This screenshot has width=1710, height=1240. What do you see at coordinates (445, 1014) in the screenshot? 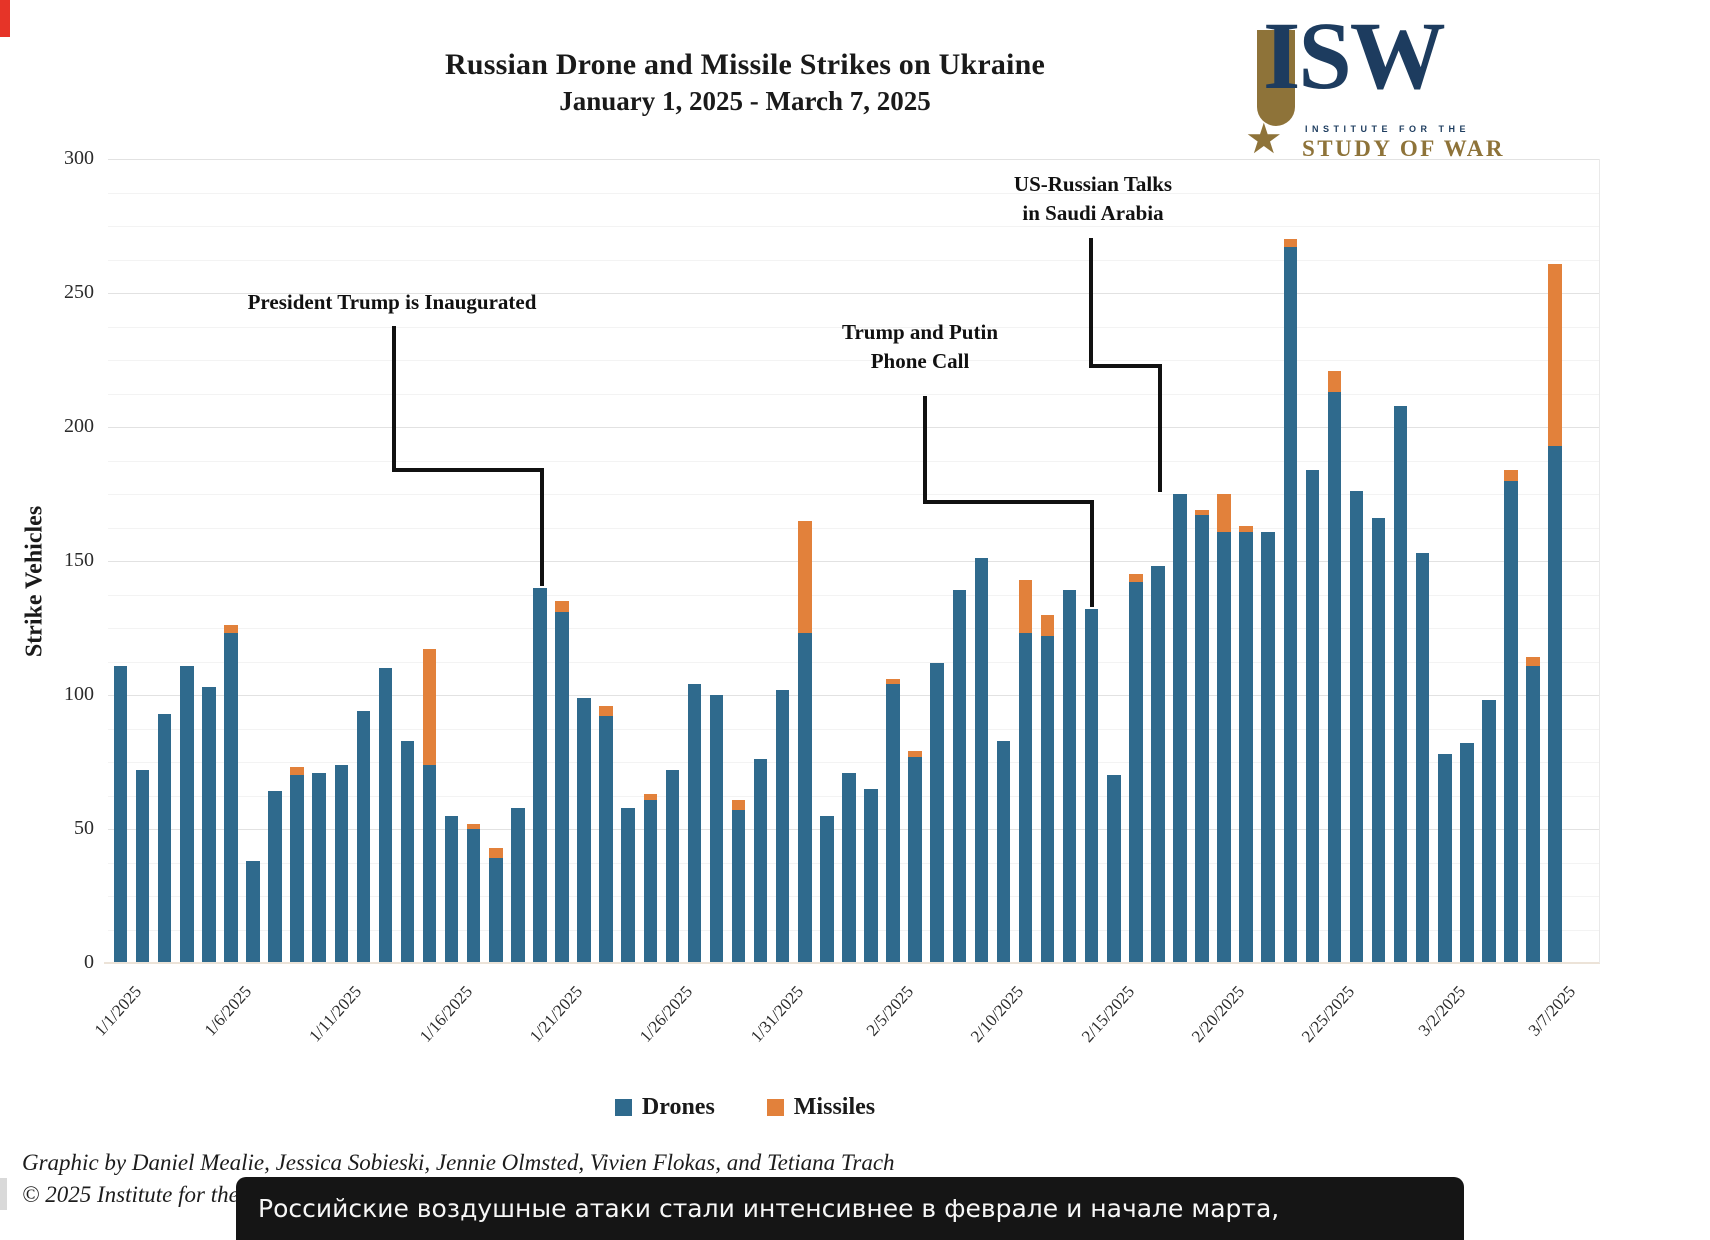
I see `x-tick-label: 1/16/2025` at bounding box center [445, 1014].